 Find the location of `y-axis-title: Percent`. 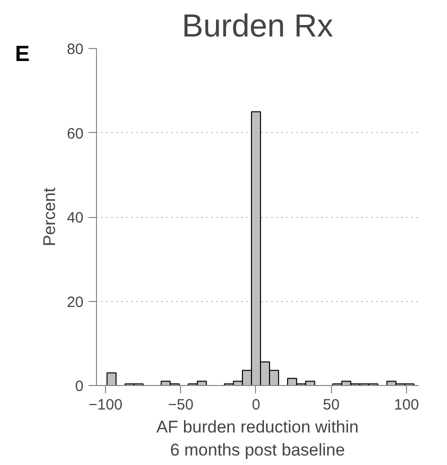

y-axis-title: Percent is located at coordinates (49, 216).